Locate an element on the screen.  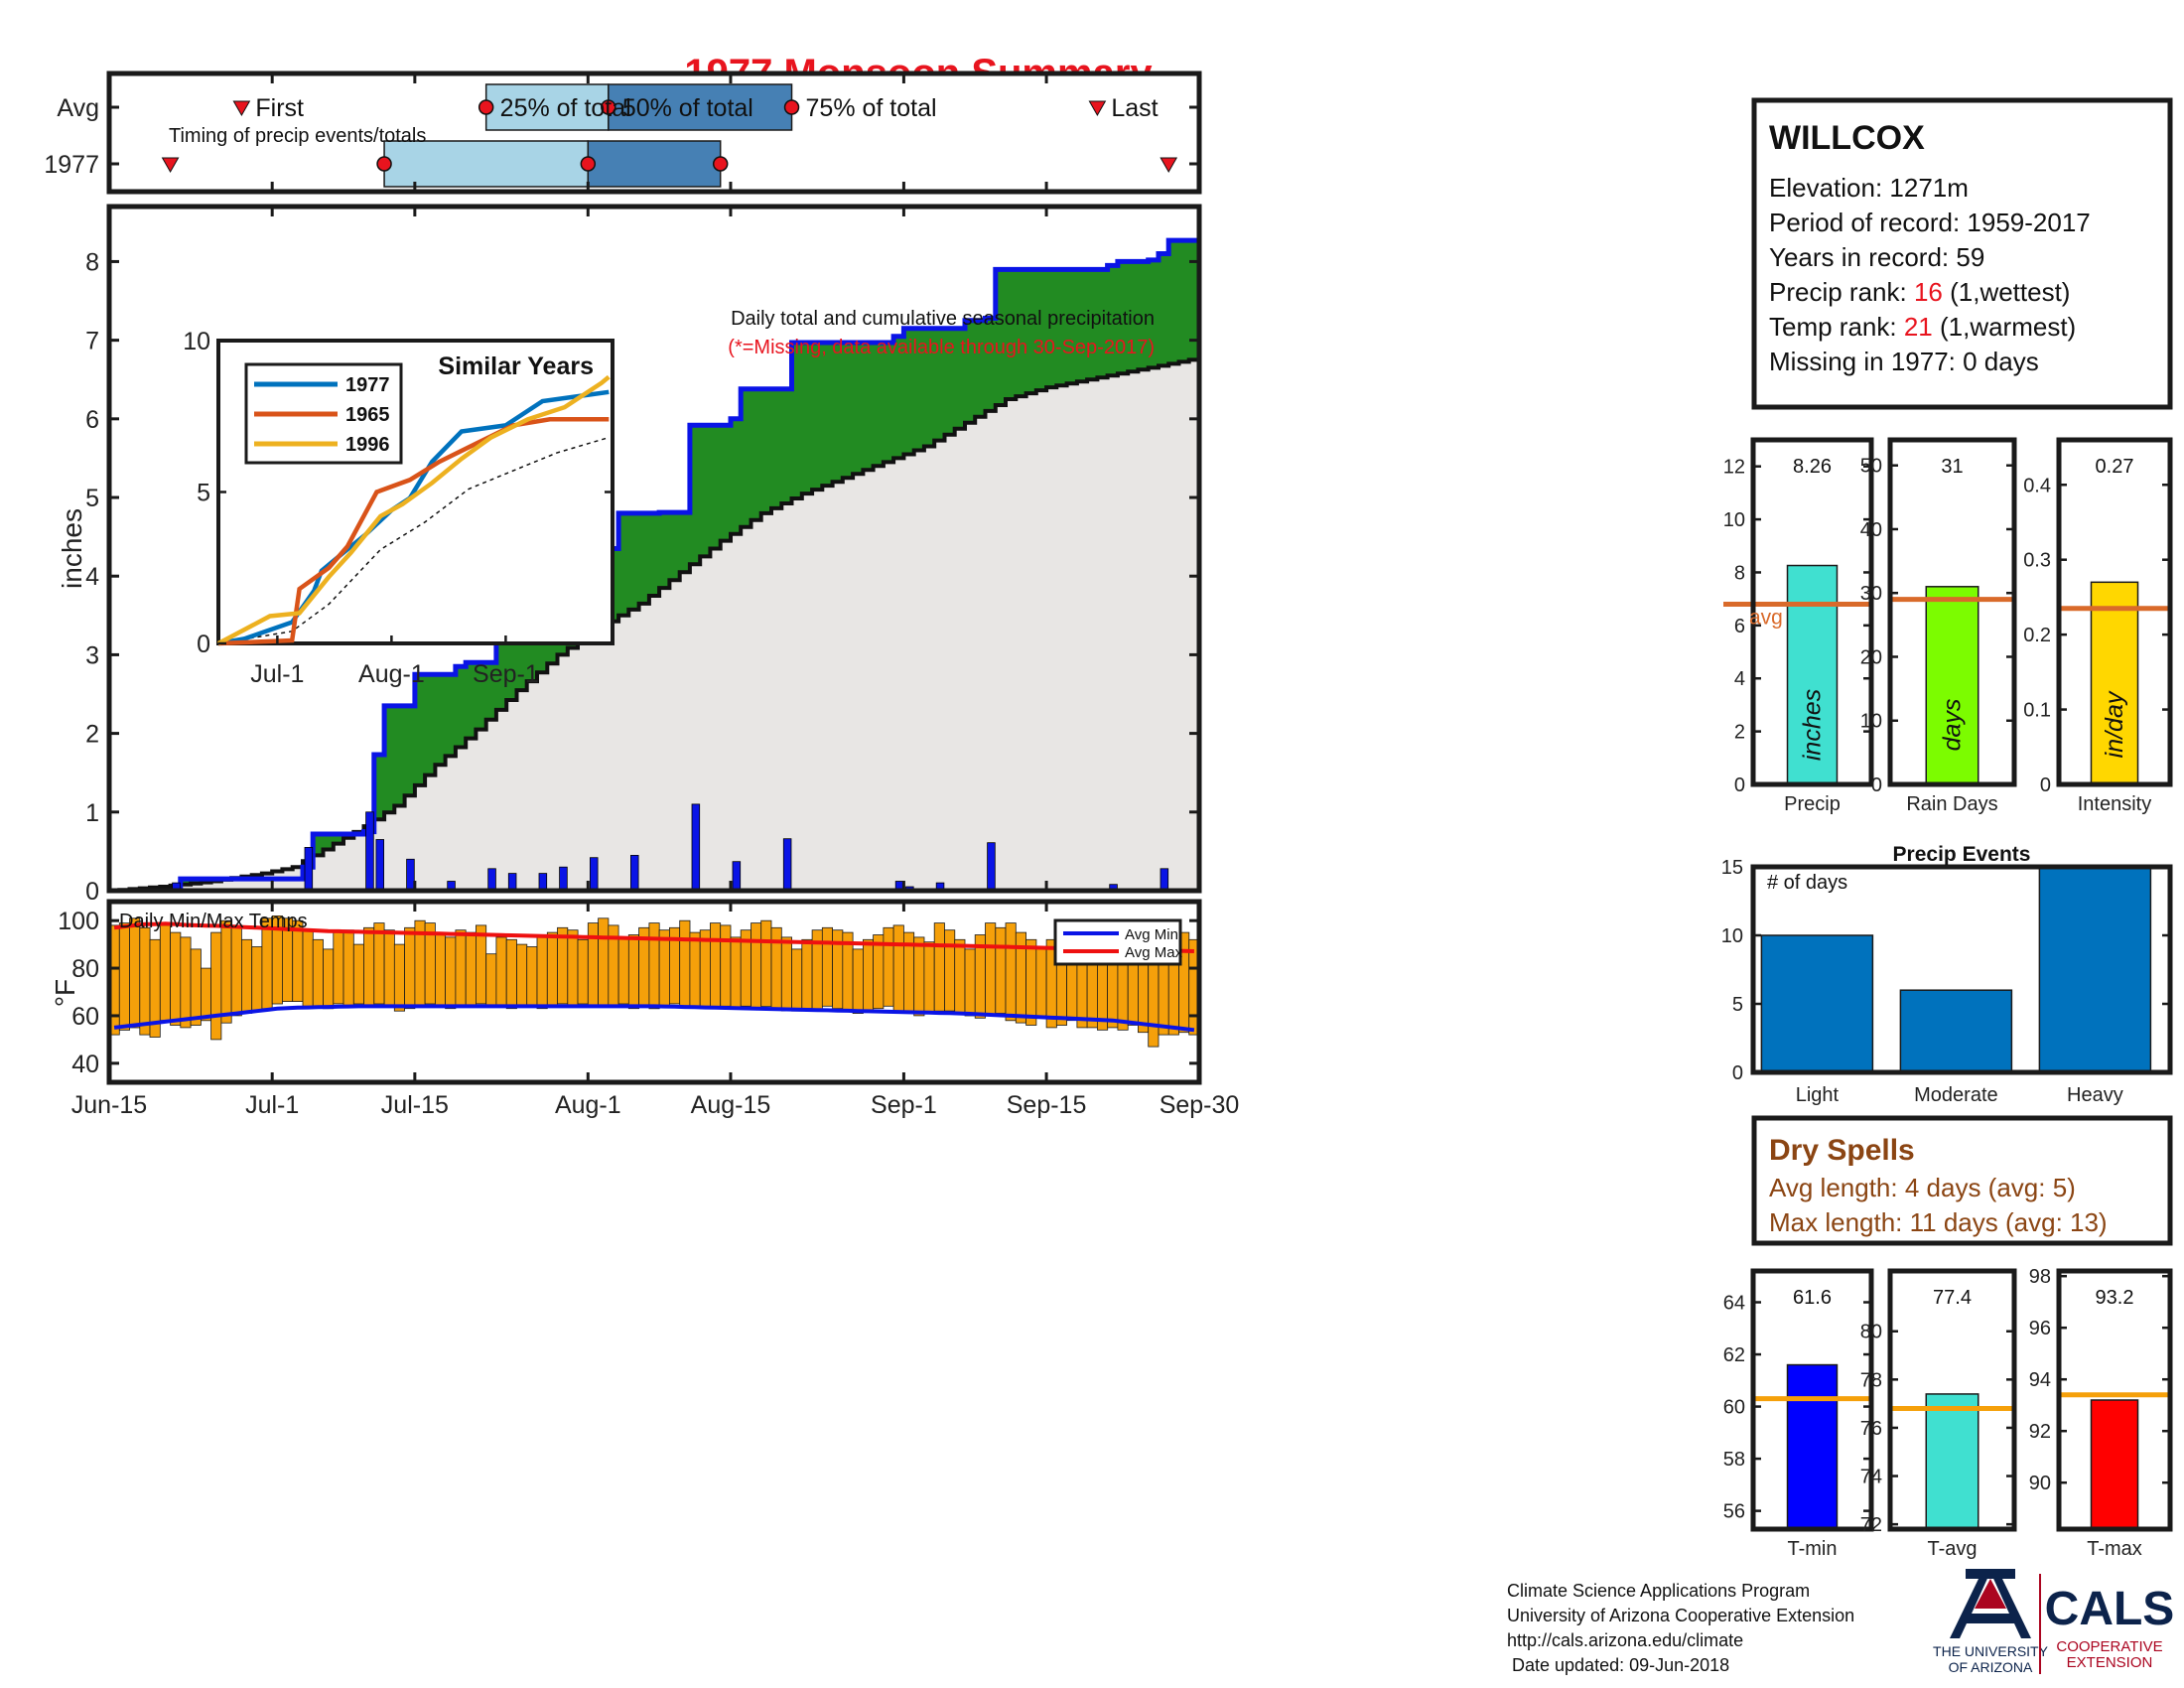
intensity-y-tick-label: 0.1 is located at coordinates (2037, 711).